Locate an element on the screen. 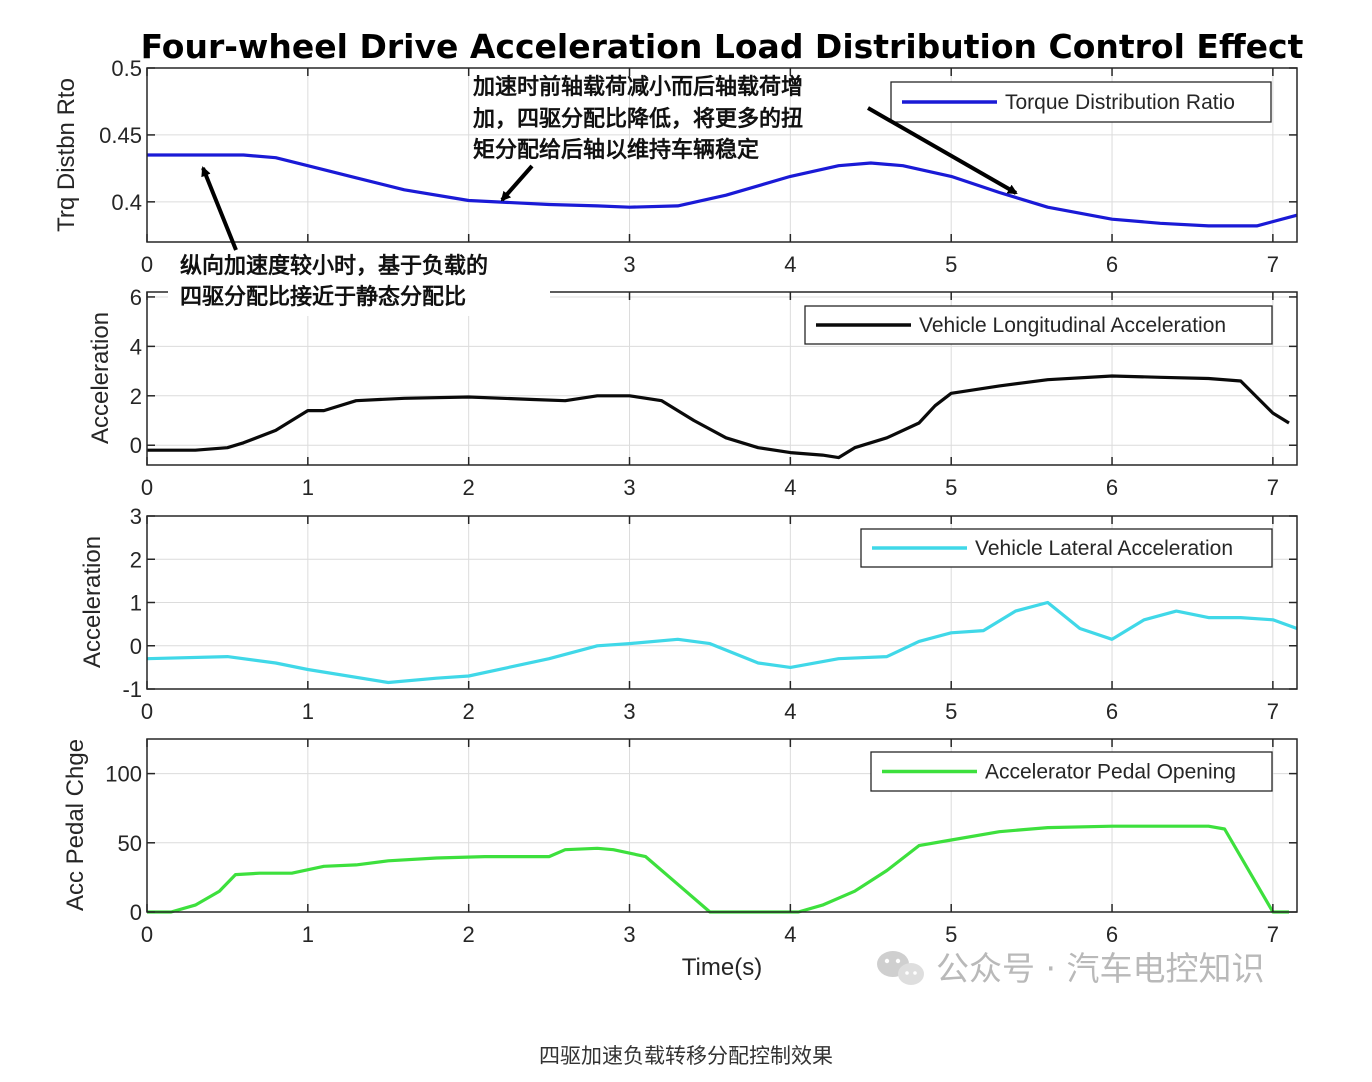 The width and height of the screenshot is (1372, 1082). y-tick-label: 100 is located at coordinates (123, 774).